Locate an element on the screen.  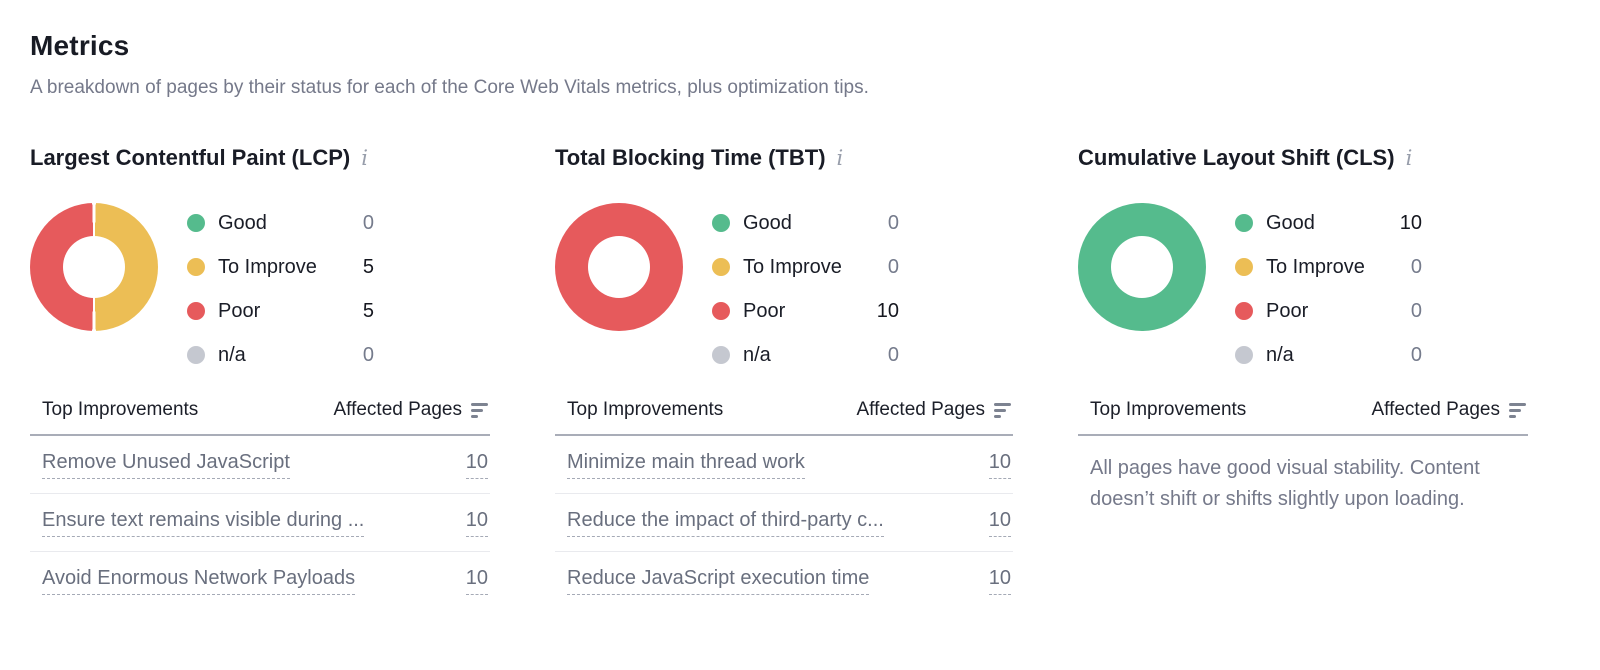
table-row: Reduce the impact of third-party c... 10 is located at coordinates (784, 523).